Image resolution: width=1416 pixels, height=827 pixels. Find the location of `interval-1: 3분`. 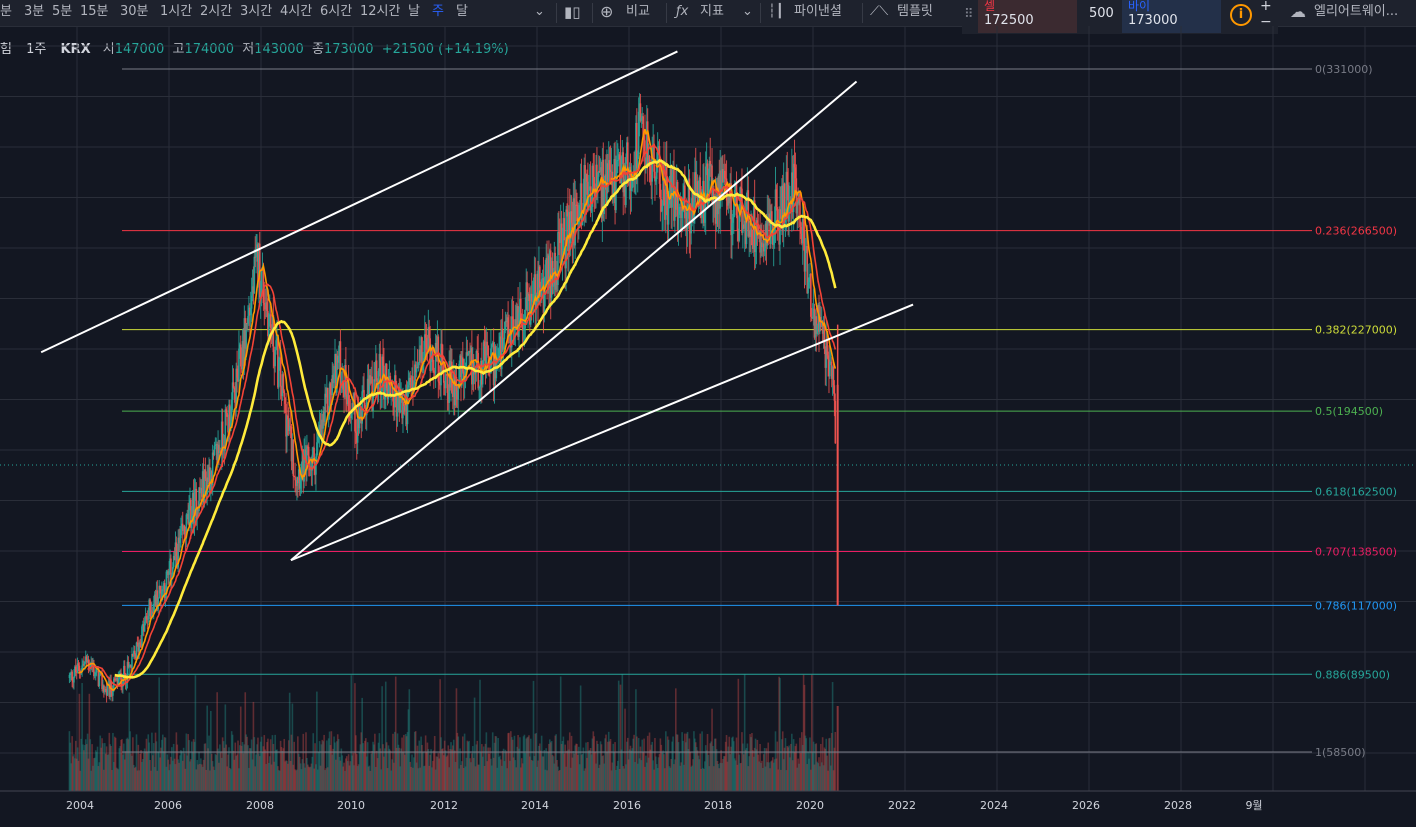

interval-1: 3분 is located at coordinates (34, 11).